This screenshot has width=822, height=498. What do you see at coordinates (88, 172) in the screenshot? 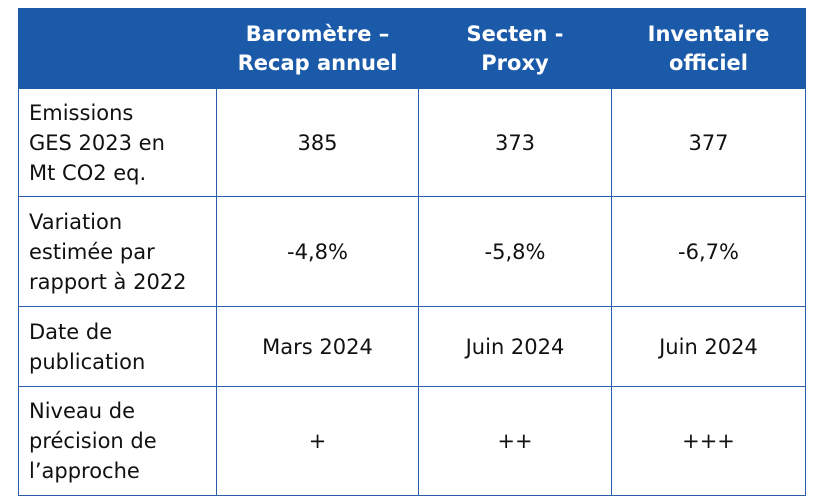
I see `row-label-line: Mt CO2 eq.` at bounding box center [88, 172].